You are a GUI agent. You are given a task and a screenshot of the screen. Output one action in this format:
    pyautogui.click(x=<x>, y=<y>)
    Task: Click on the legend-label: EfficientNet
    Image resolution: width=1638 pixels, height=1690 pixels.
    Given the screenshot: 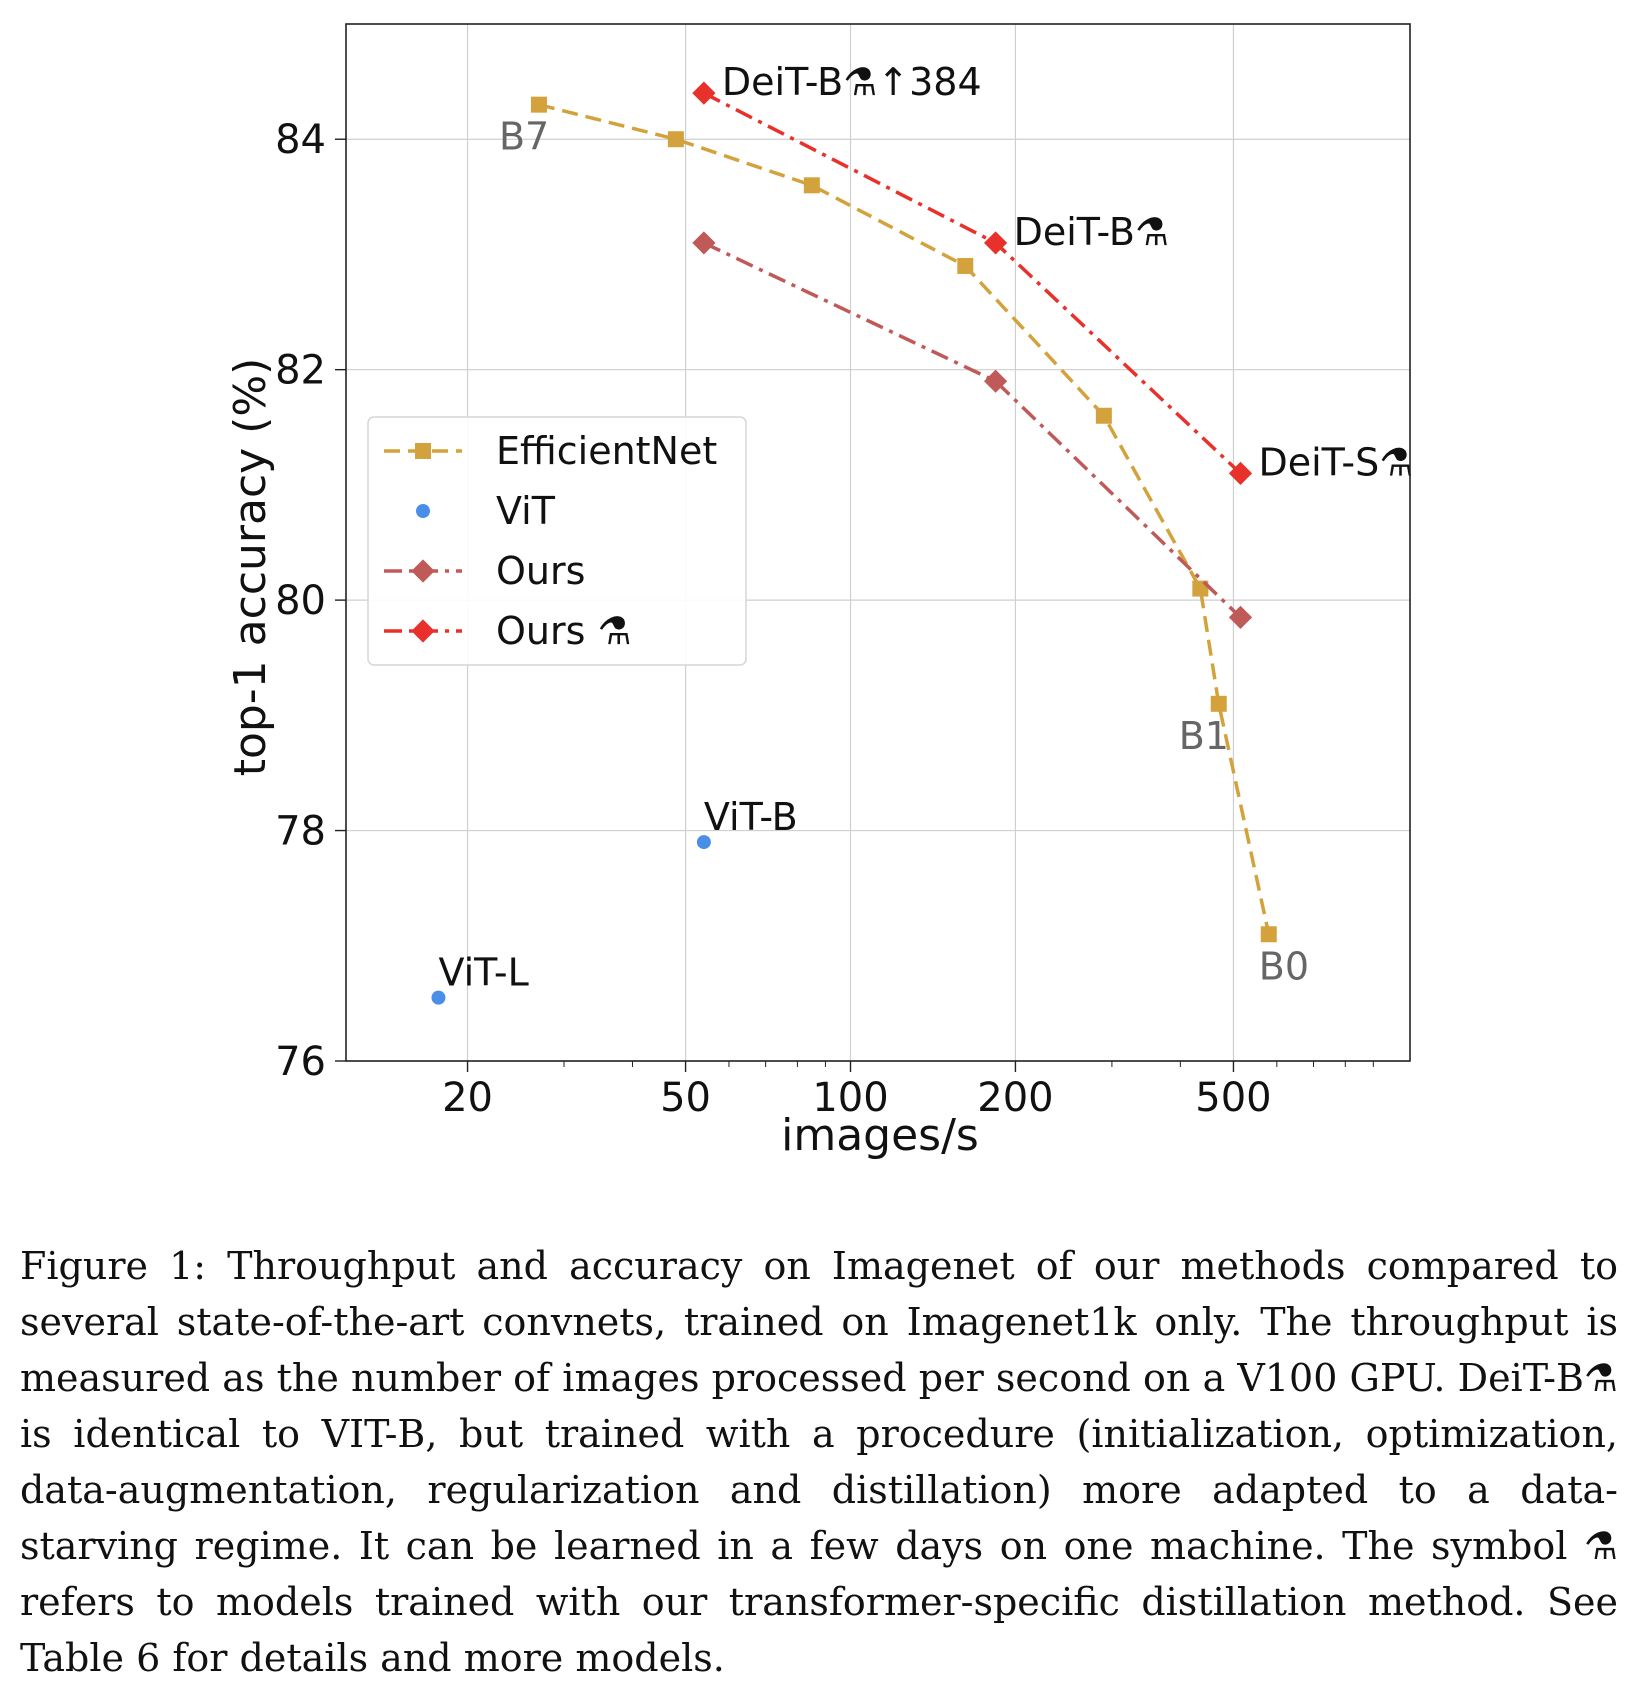 What is the action you would take?
    pyautogui.click(x=606, y=451)
    